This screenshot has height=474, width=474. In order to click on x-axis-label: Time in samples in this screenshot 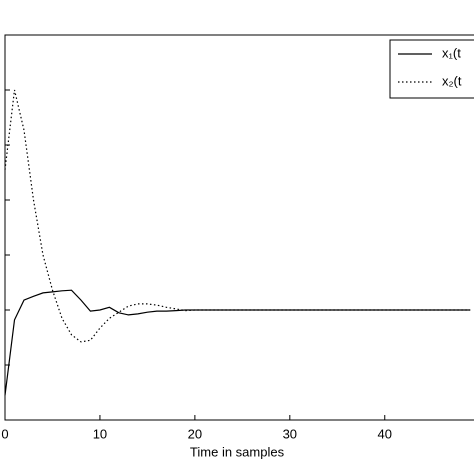, I will do `click(237, 451)`.